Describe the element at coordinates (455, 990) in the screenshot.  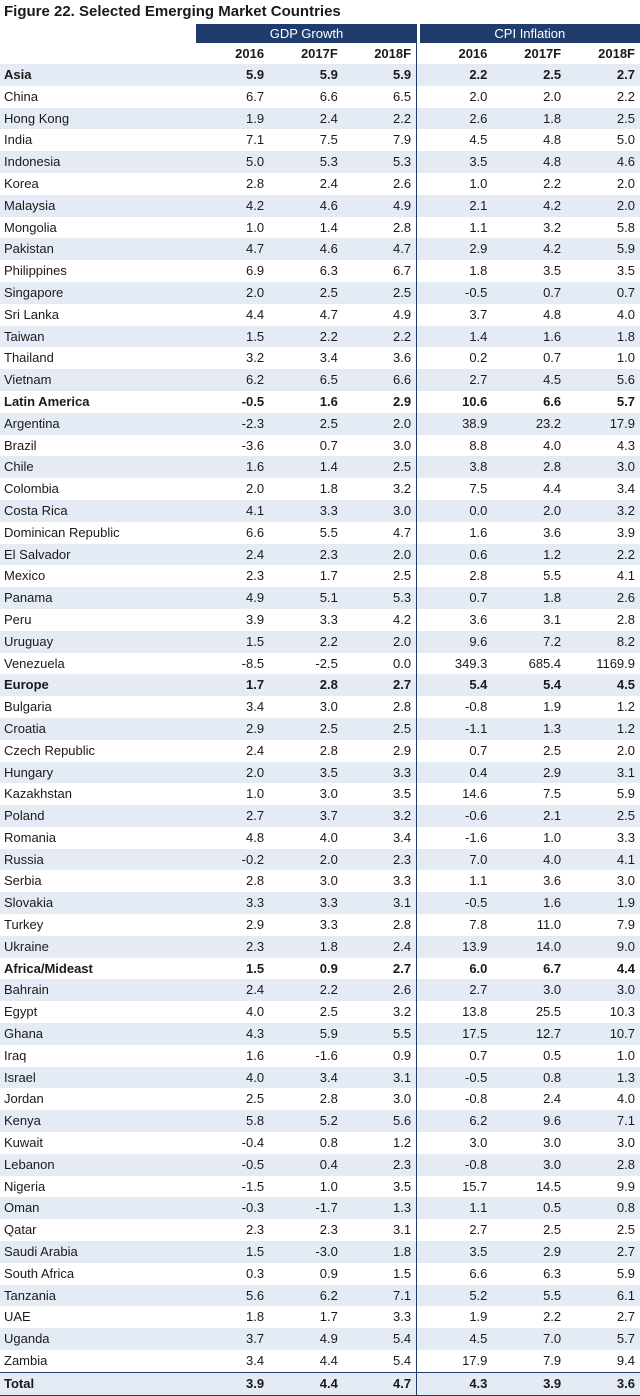
I see `cpi-value-cell: 2.7` at that location.